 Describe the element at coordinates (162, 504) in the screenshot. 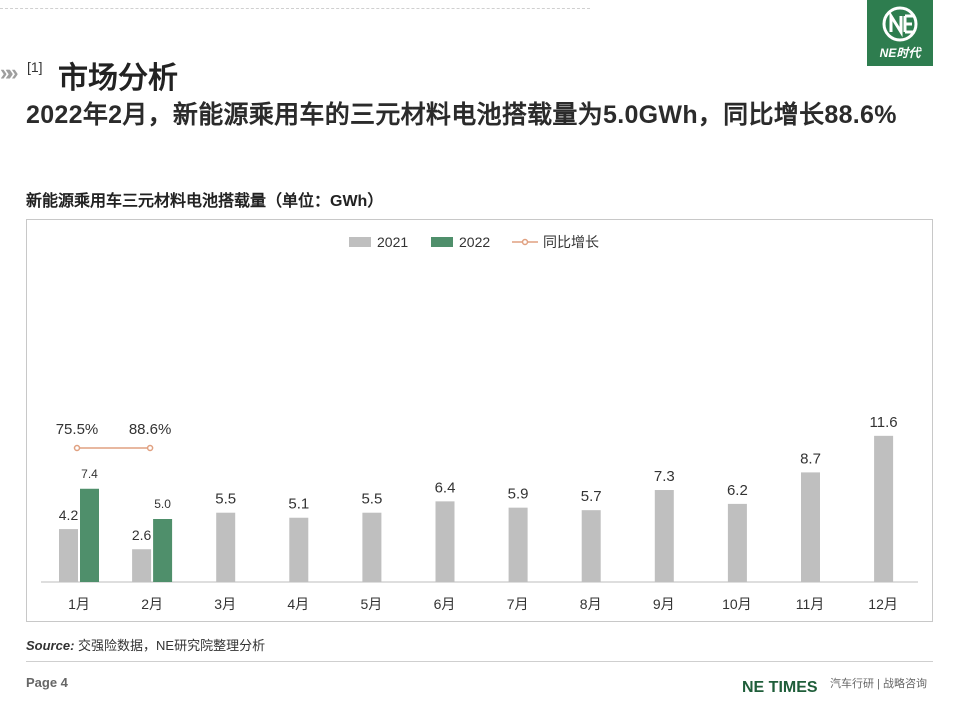

I see `data-label-2022: 5.0` at that location.